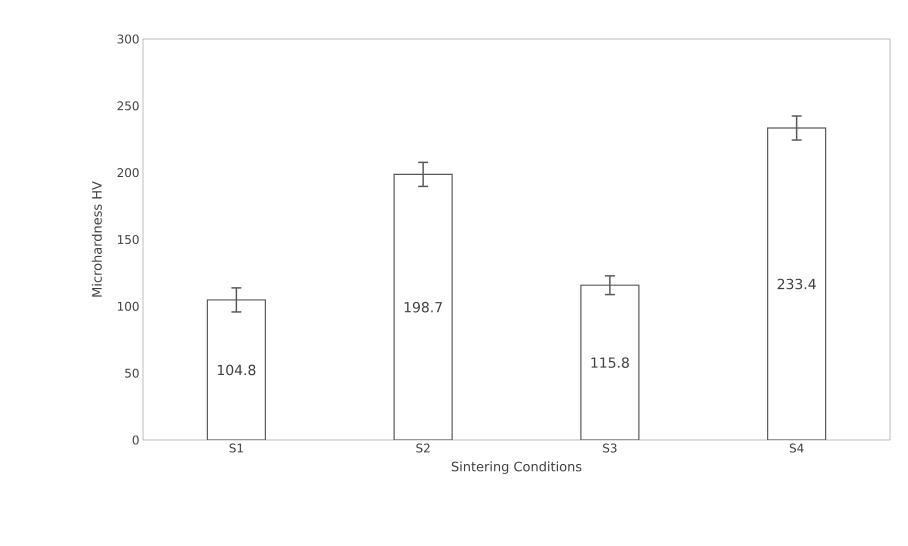  What do you see at coordinates (128, 239) in the screenshot?
I see `y-tick-label: 150` at bounding box center [128, 239].